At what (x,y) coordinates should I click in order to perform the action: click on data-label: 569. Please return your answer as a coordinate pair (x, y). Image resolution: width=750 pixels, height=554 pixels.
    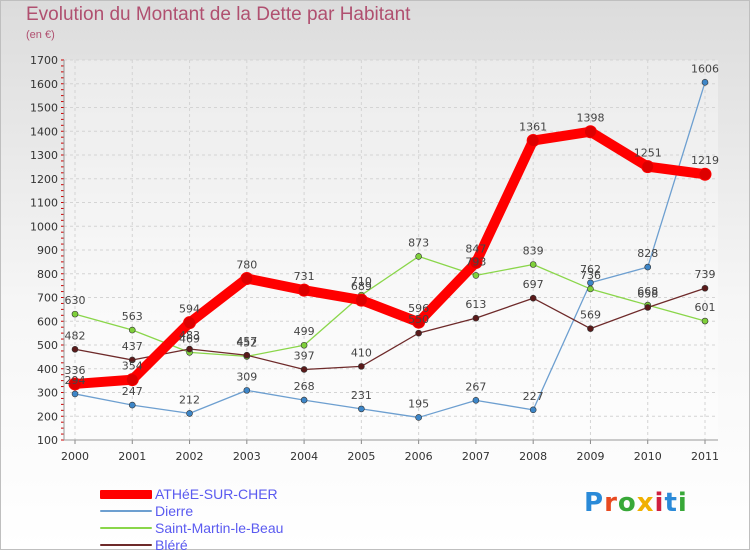
    Looking at the image, I should click on (590, 315).